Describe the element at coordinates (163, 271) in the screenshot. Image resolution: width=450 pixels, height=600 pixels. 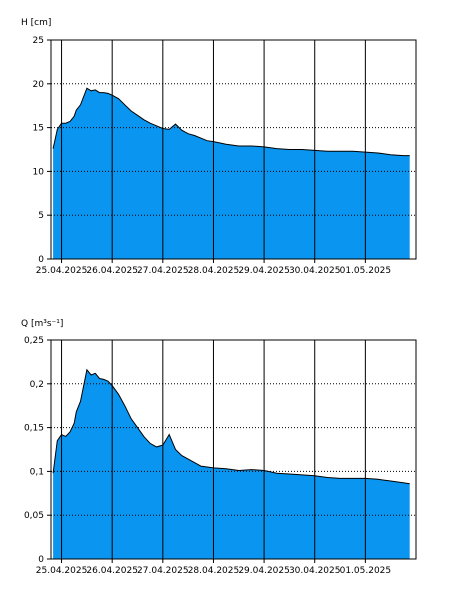
I see `chart-1-x-tick-label: 27.04.2025` at that location.